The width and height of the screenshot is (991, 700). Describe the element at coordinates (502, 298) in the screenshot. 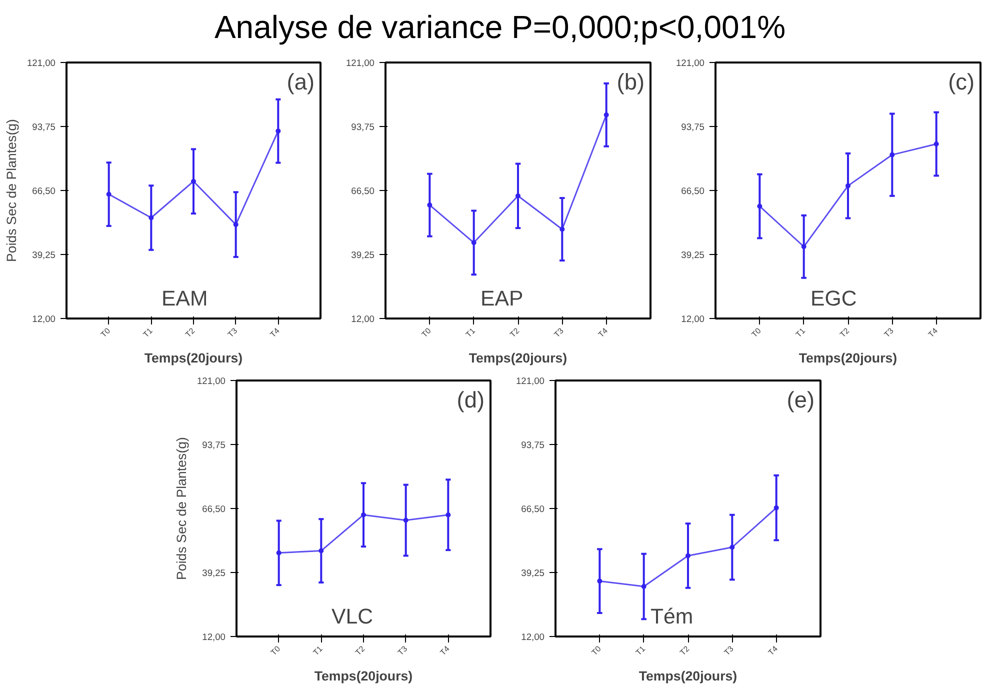

I see `annotation: EAP` at that location.